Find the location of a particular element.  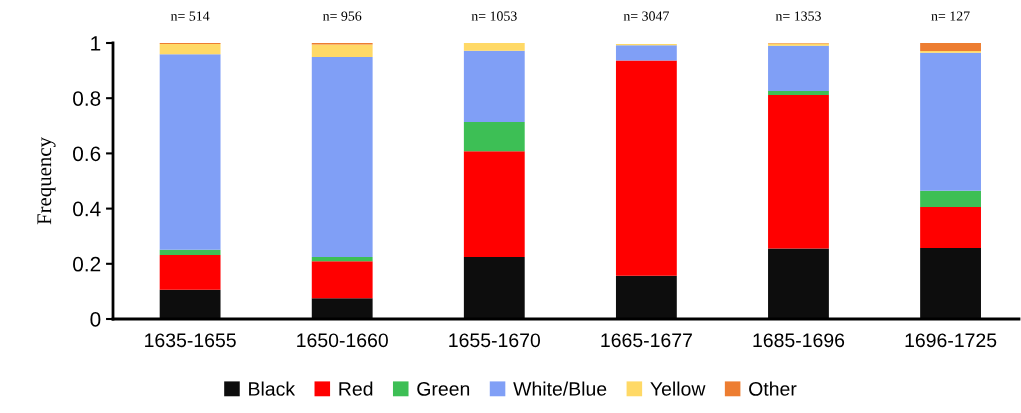

x-tick-label: 1635-1655 is located at coordinates (190, 340).